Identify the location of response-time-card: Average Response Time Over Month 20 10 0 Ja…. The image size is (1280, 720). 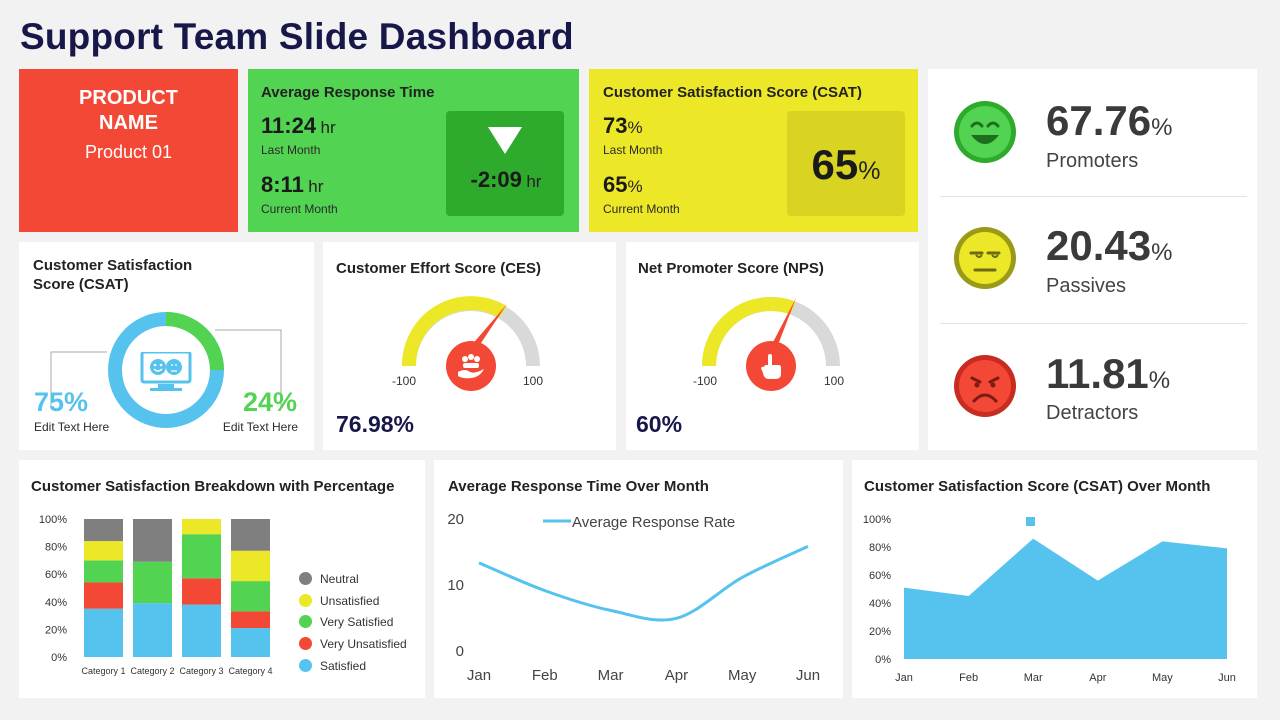
(638, 579).